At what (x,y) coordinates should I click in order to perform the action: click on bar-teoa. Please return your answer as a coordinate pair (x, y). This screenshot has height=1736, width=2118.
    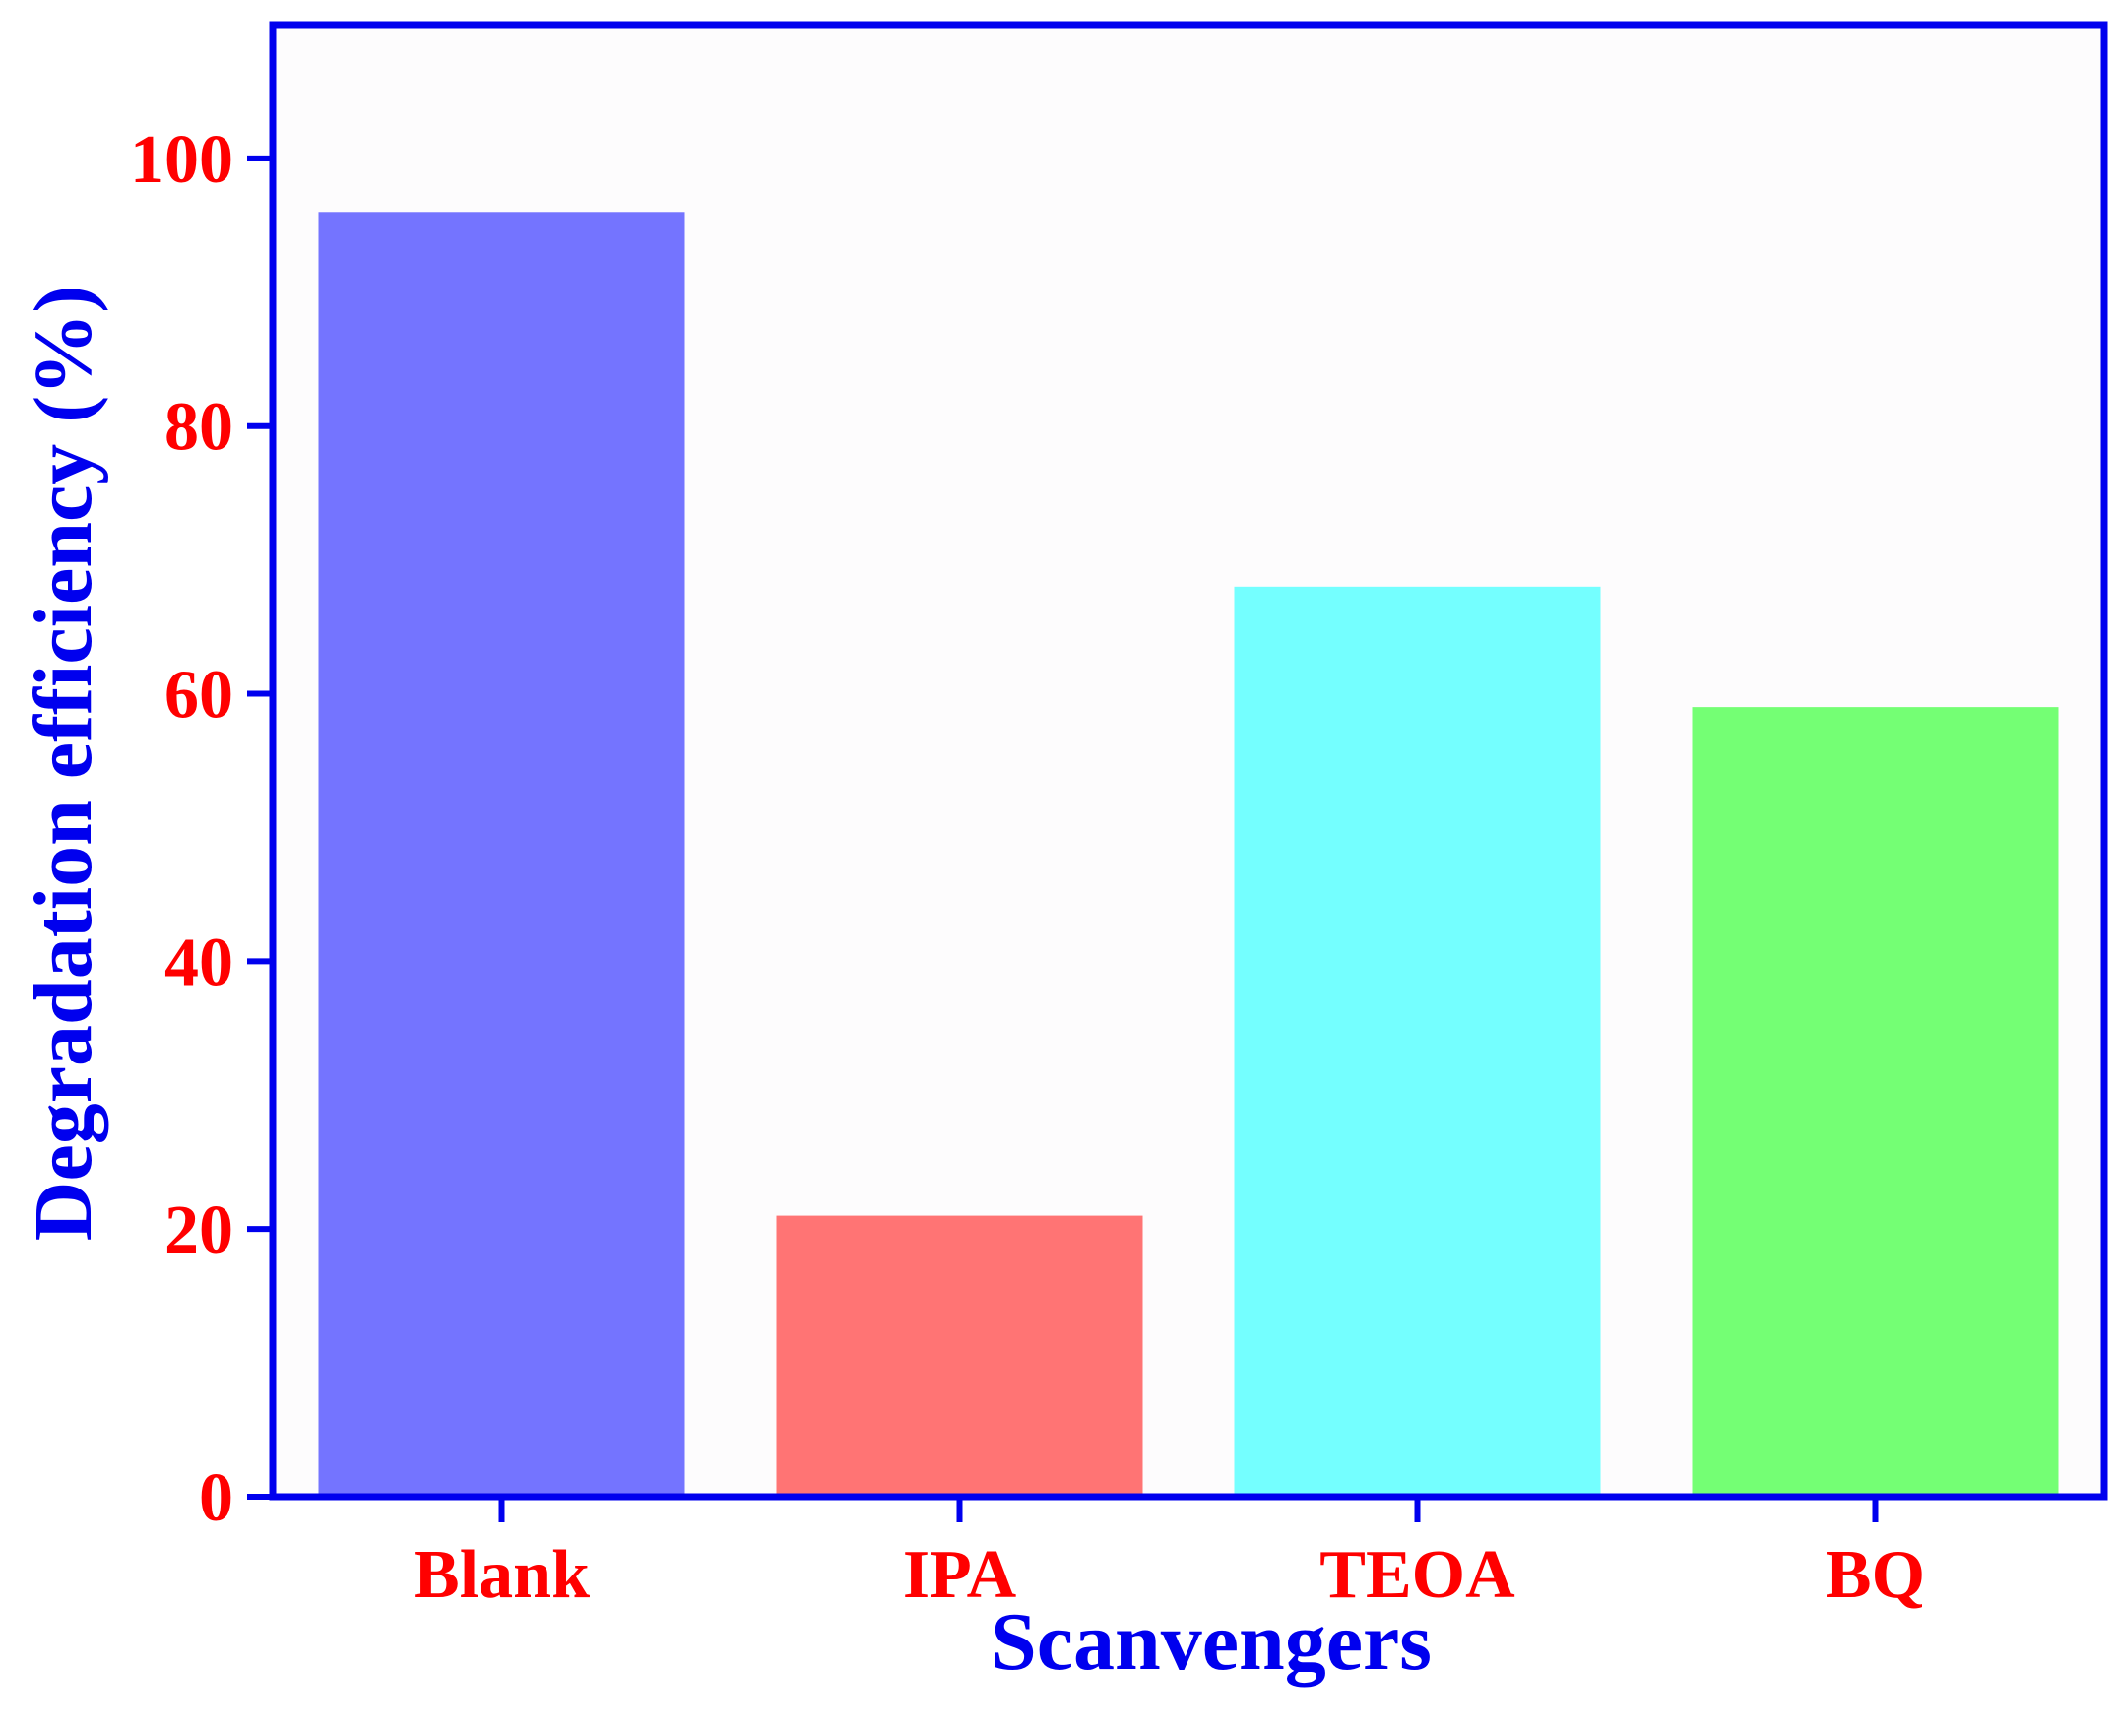
    Looking at the image, I should click on (1418, 1041).